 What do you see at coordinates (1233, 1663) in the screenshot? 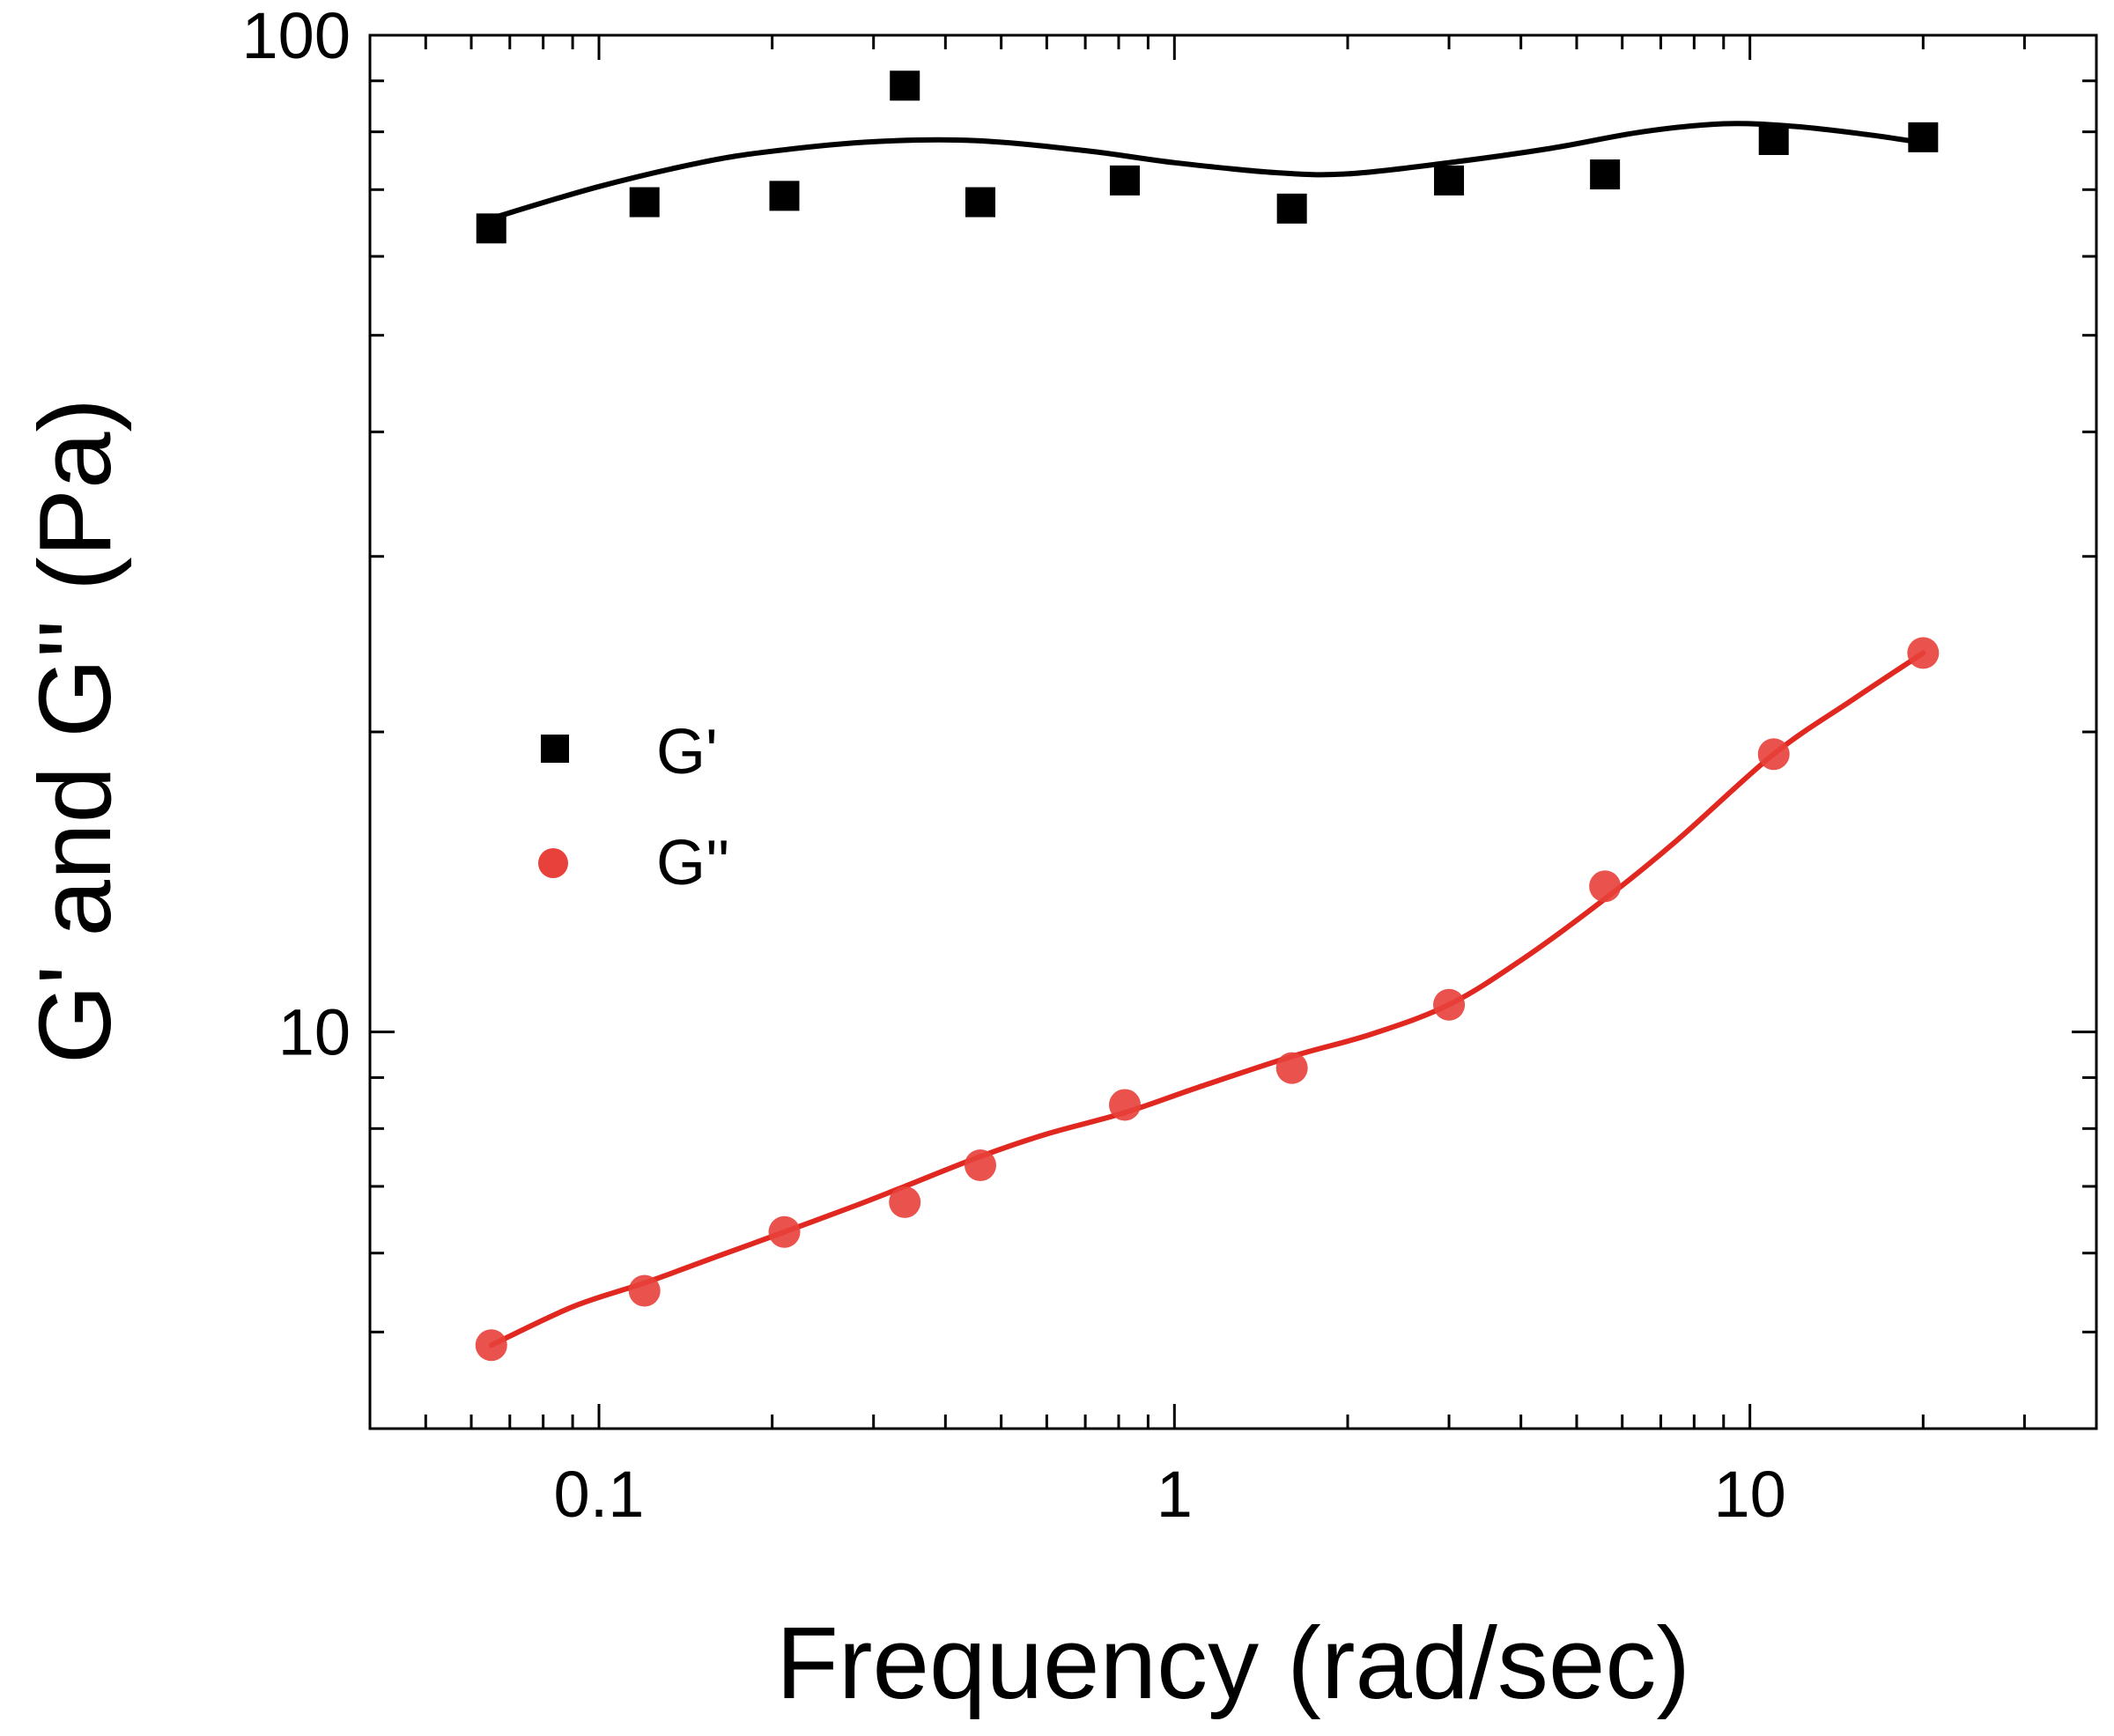
I see `x-axis-label: Frequency (rad/sec)` at bounding box center [1233, 1663].